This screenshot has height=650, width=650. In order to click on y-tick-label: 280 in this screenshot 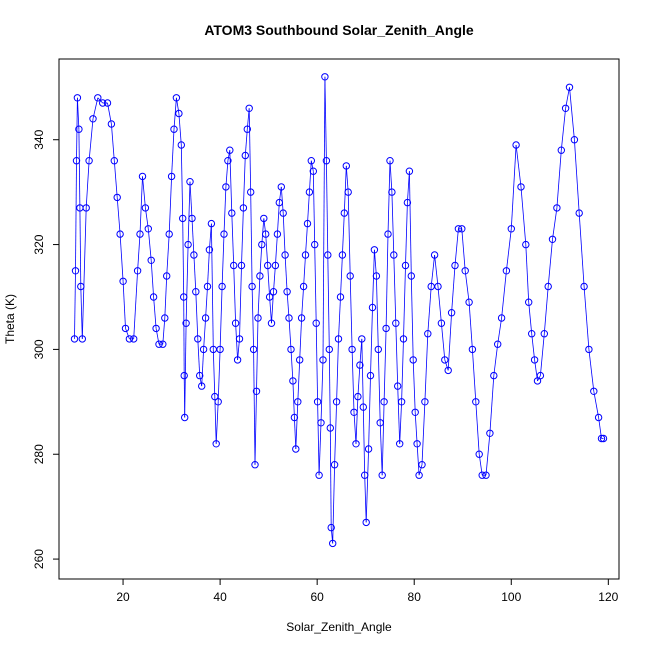, I will do `click(39, 454)`.